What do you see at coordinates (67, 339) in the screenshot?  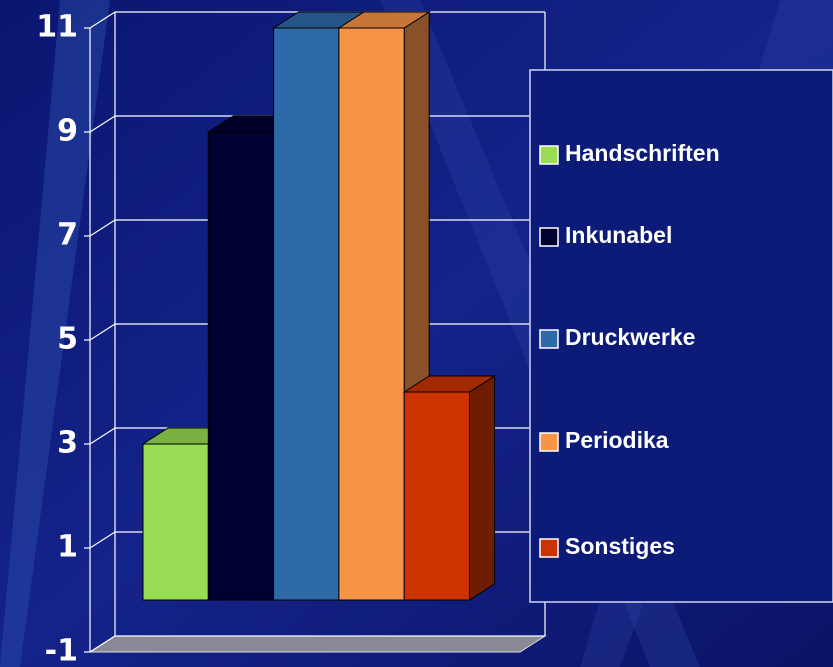 I see `y-tick-label: 5` at bounding box center [67, 339].